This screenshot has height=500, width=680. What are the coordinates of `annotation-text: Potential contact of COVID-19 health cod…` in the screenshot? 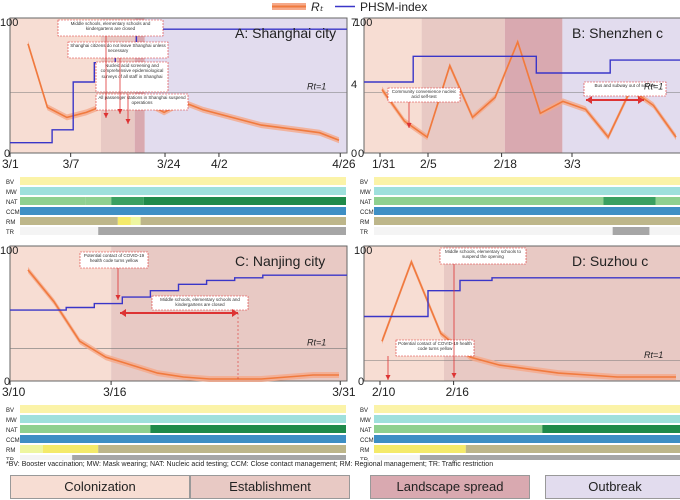 It's located at (435, 346).